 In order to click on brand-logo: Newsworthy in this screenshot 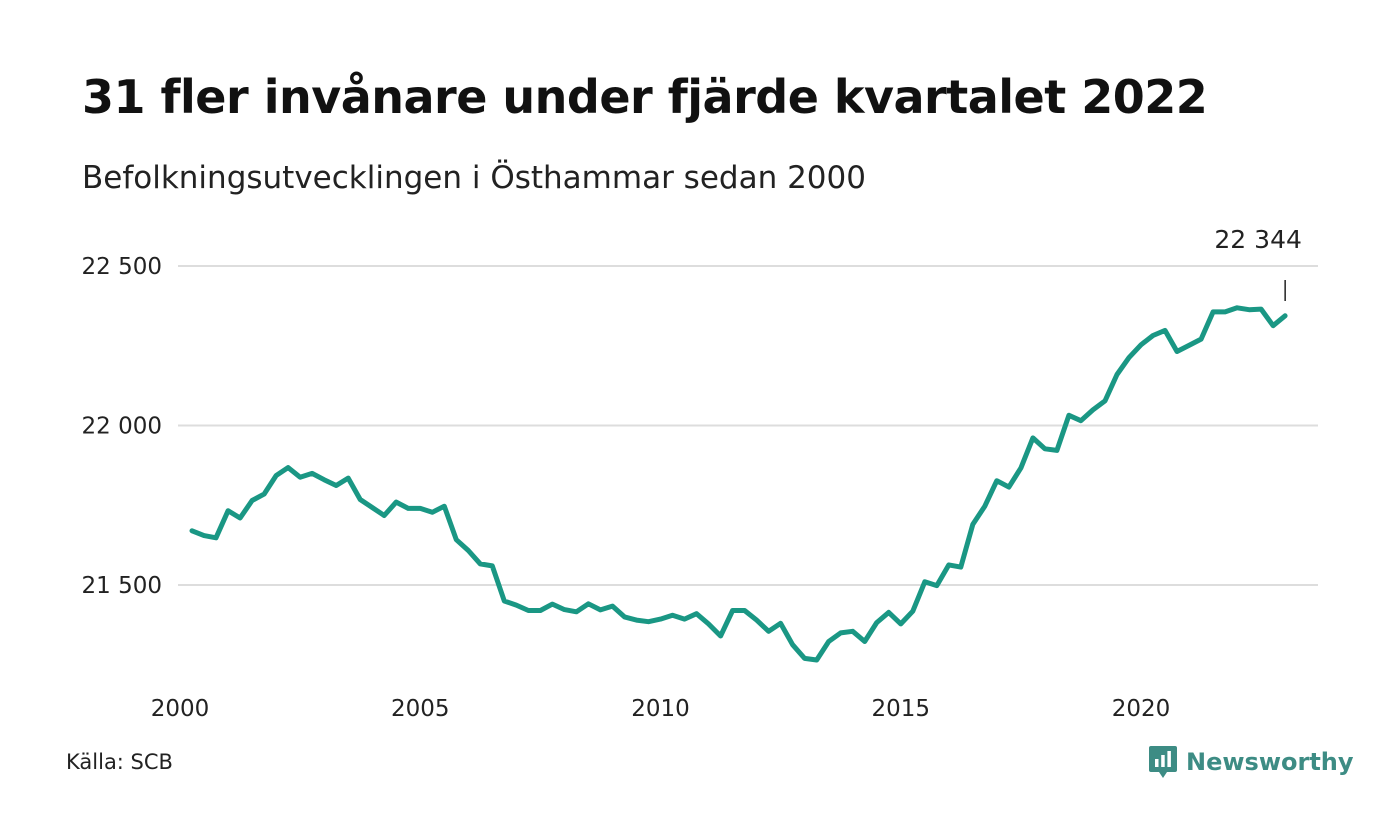, I will do `click(1251, 762)`.